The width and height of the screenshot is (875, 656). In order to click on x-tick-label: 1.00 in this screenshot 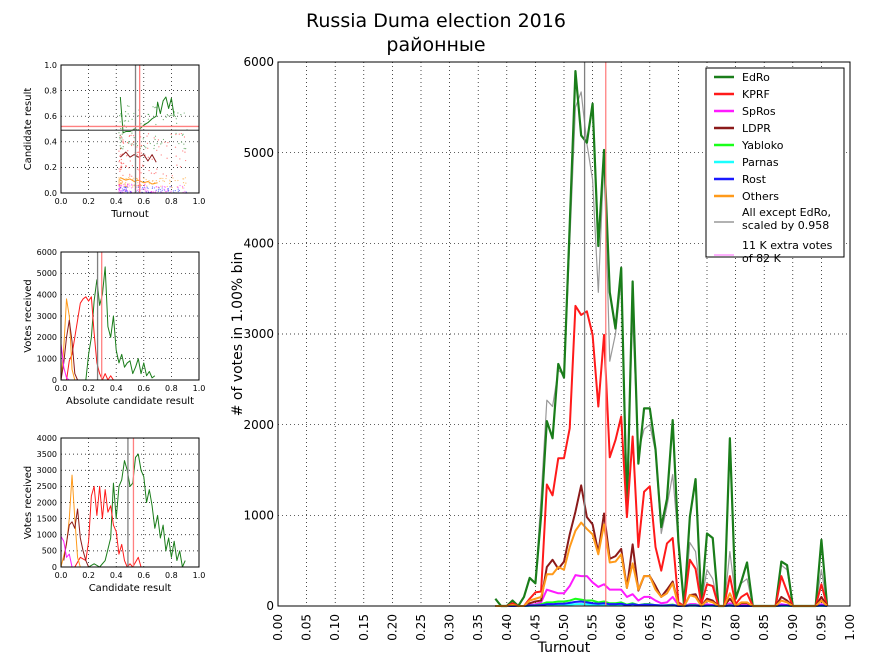, I will do `click(850, 627)`.